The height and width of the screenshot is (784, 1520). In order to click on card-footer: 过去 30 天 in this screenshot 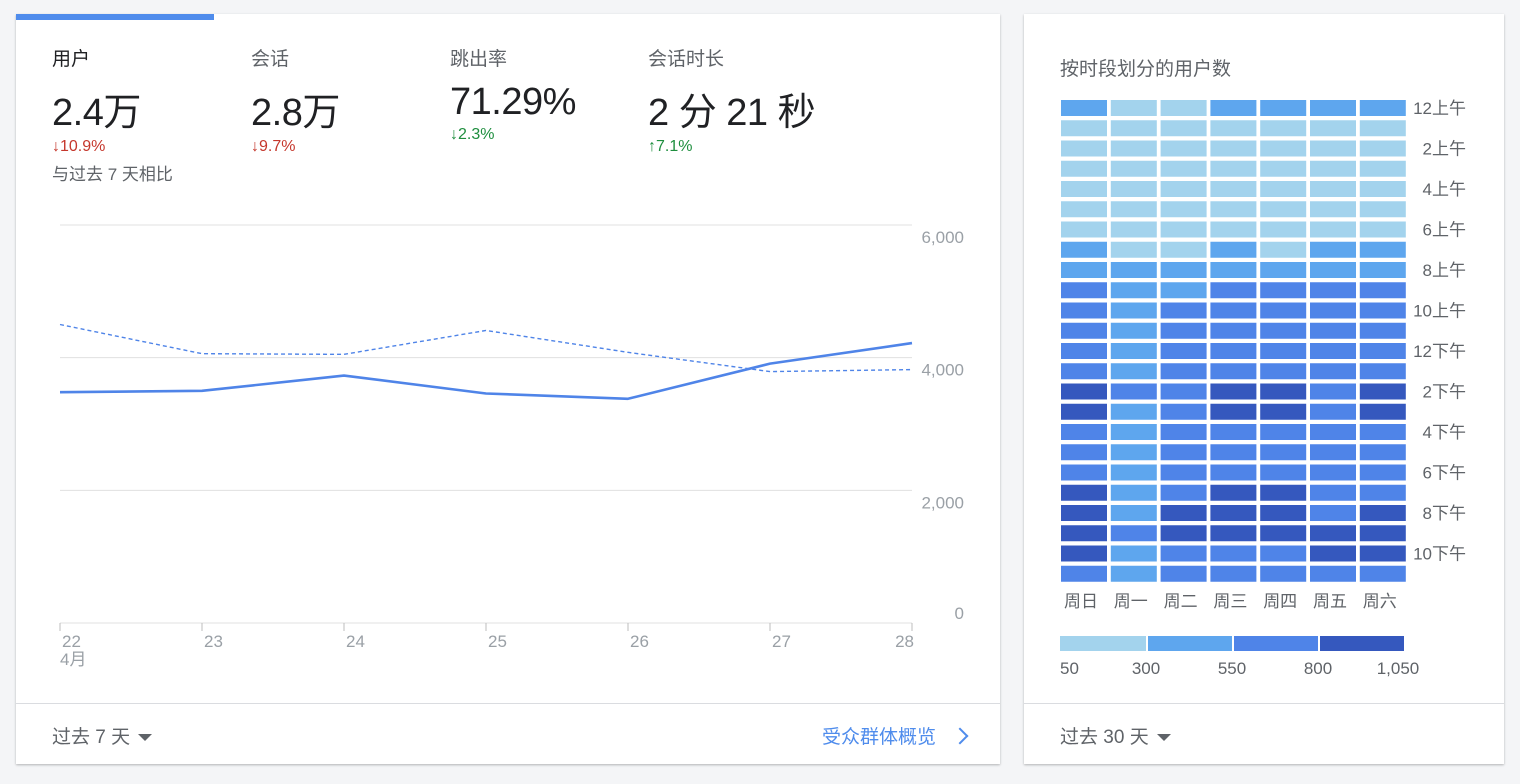, I will do `click(1264, 733)`.